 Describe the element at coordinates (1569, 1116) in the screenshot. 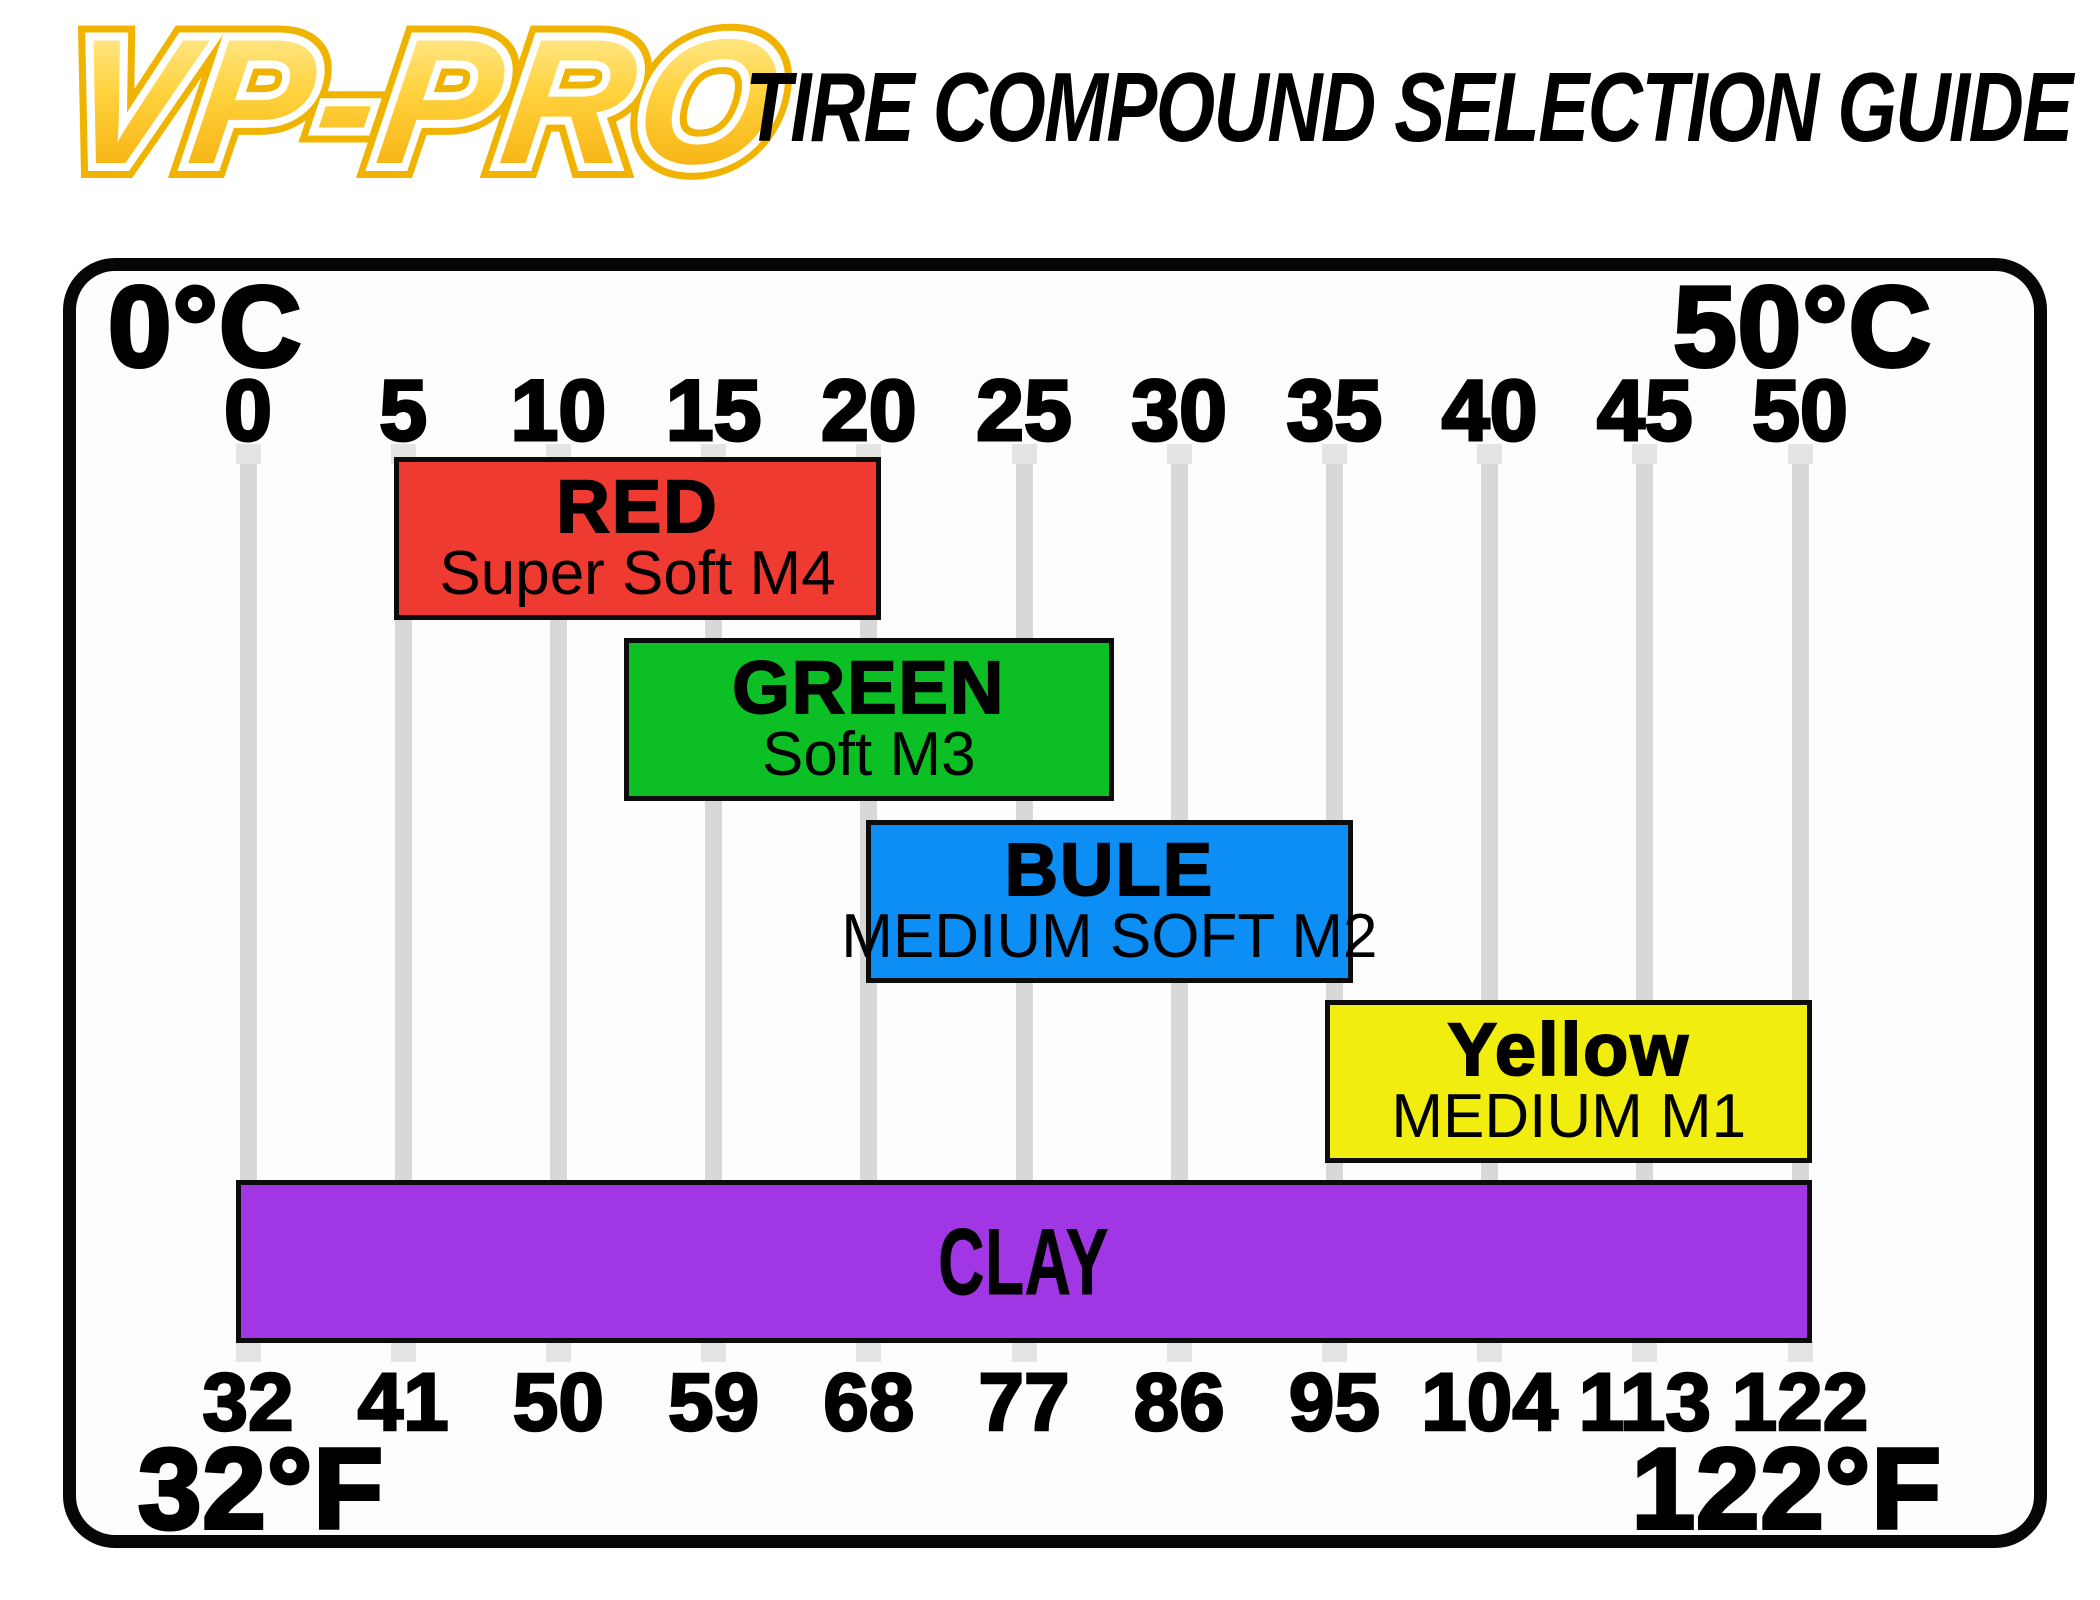

I see `bar-subtitle-label: MEDIUM M1` at that location.